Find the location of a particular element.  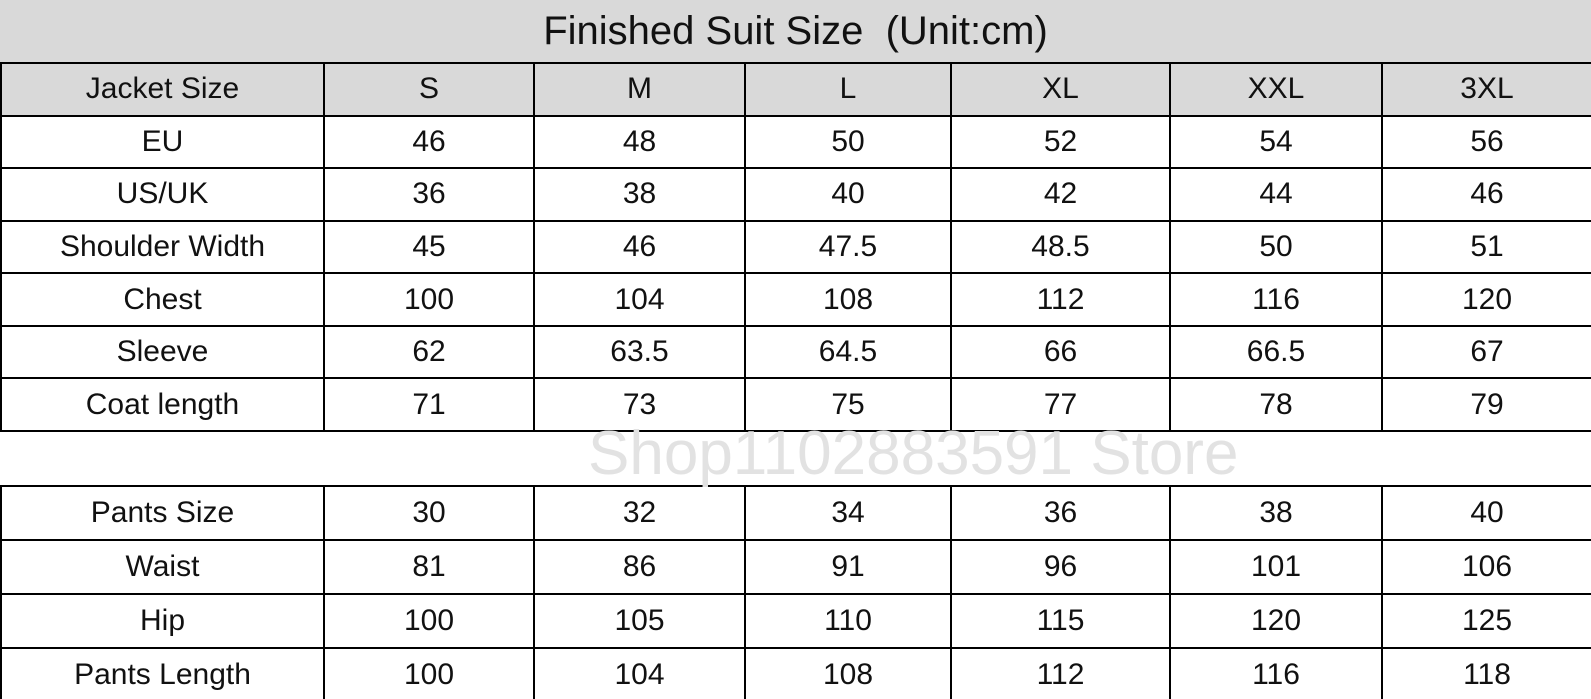

value-cell: 64.5 is located at coordinates (848, 352).